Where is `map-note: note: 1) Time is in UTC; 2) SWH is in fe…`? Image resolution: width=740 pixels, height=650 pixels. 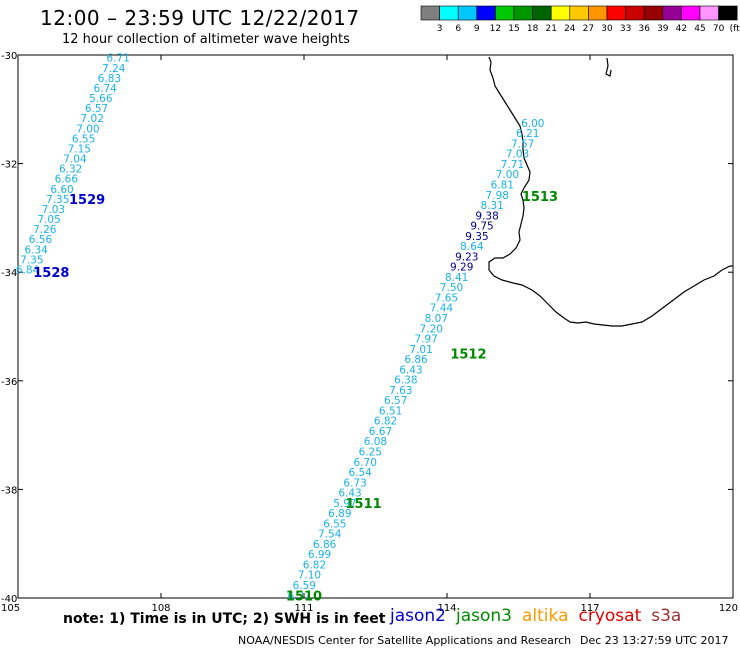
map-note: note: 1) Time is in UTC; 2) SWH is in fe… is located at coordinates (224, 619).